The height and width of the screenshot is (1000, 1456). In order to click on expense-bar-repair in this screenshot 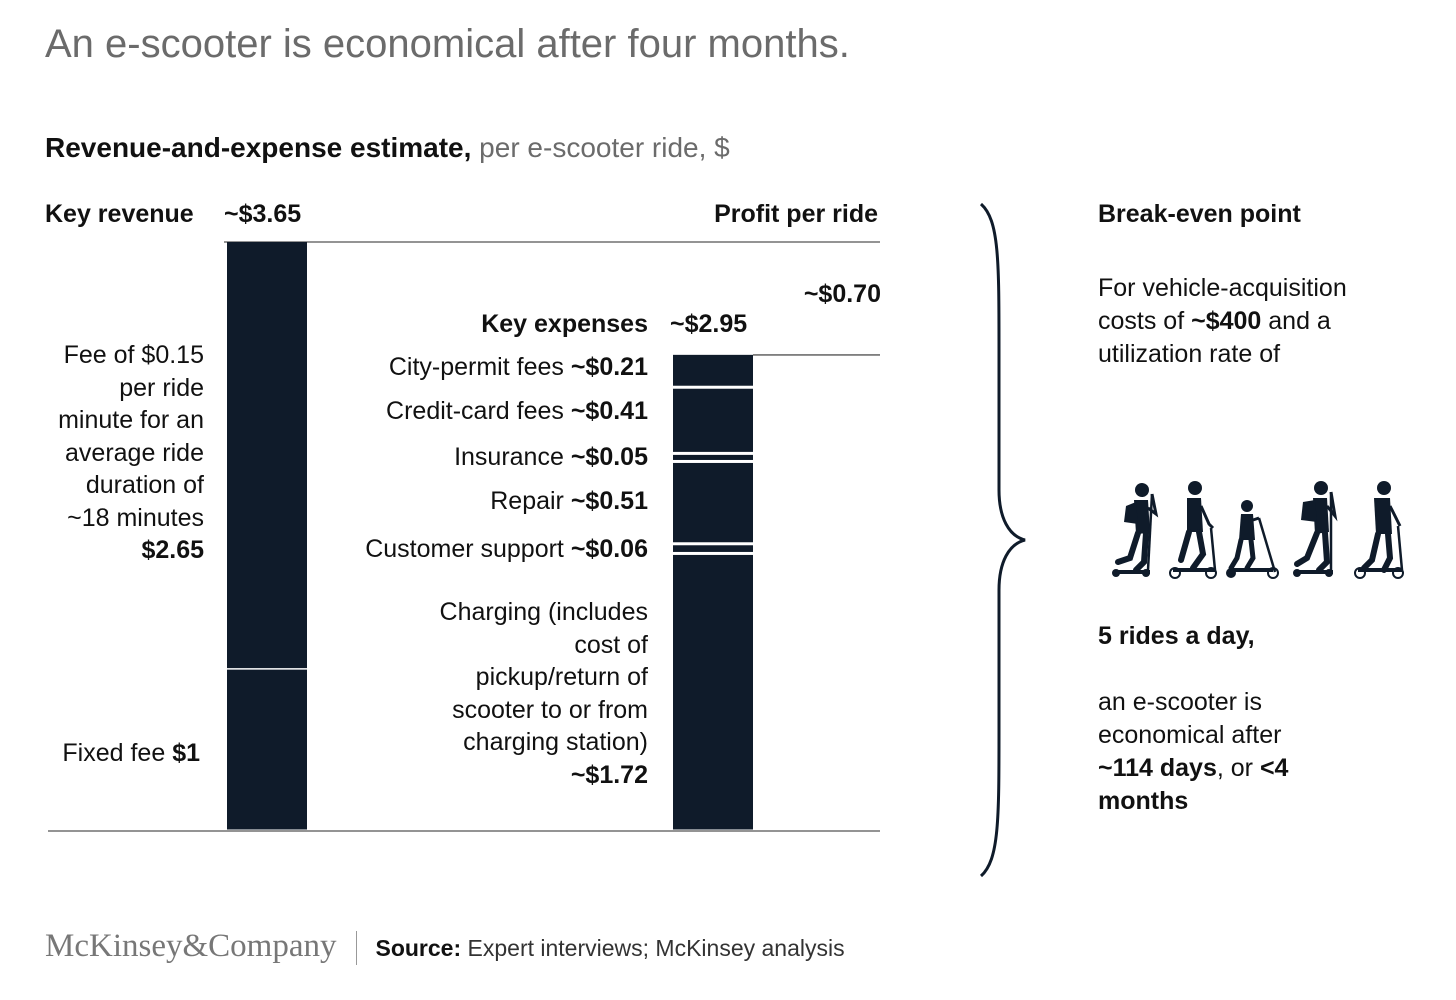, I will do `click(713, 502)`.